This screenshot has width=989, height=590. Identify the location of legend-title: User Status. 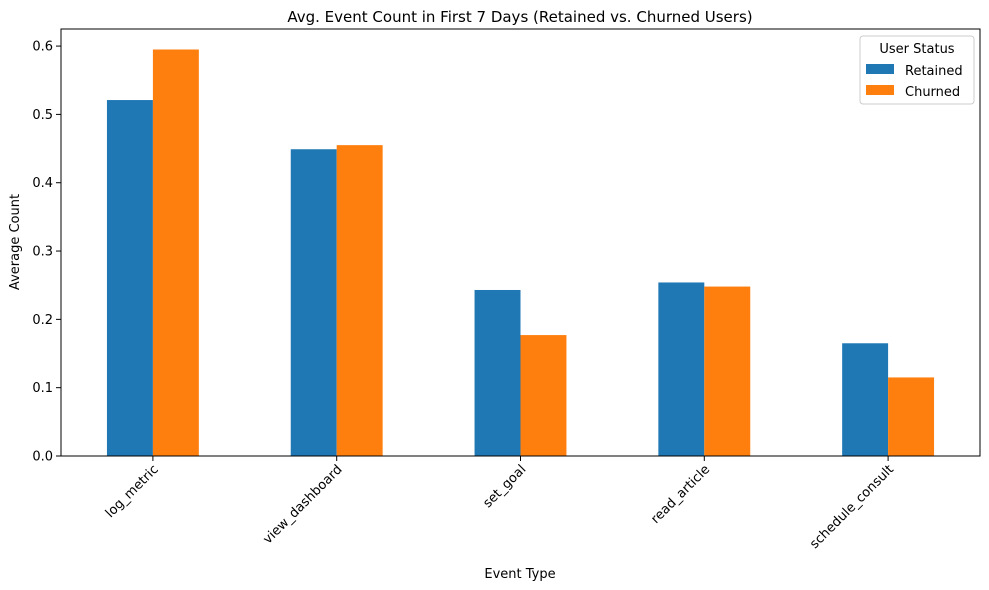
(916, 49).